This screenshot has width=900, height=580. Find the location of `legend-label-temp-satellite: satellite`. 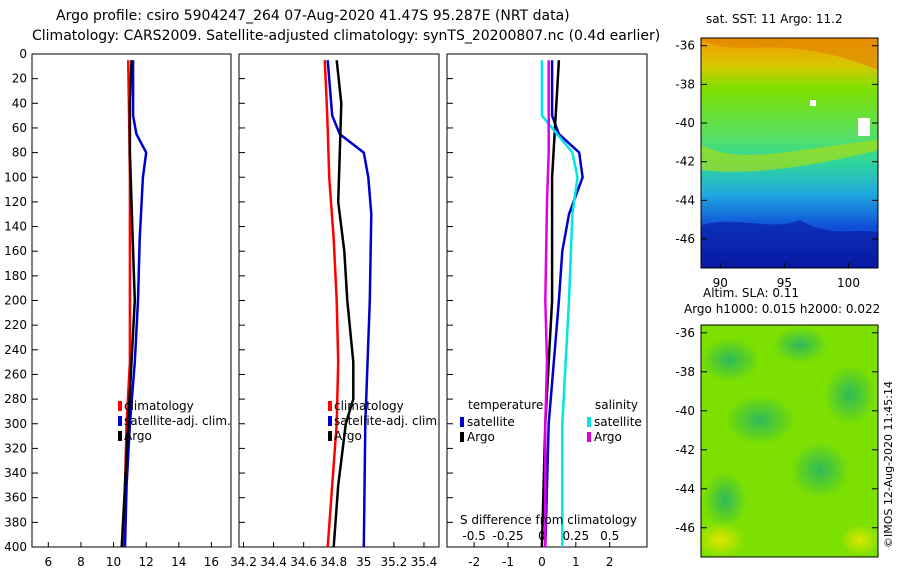

legend-label-temp-satellite: satellite is located at coordinates (491, 422).